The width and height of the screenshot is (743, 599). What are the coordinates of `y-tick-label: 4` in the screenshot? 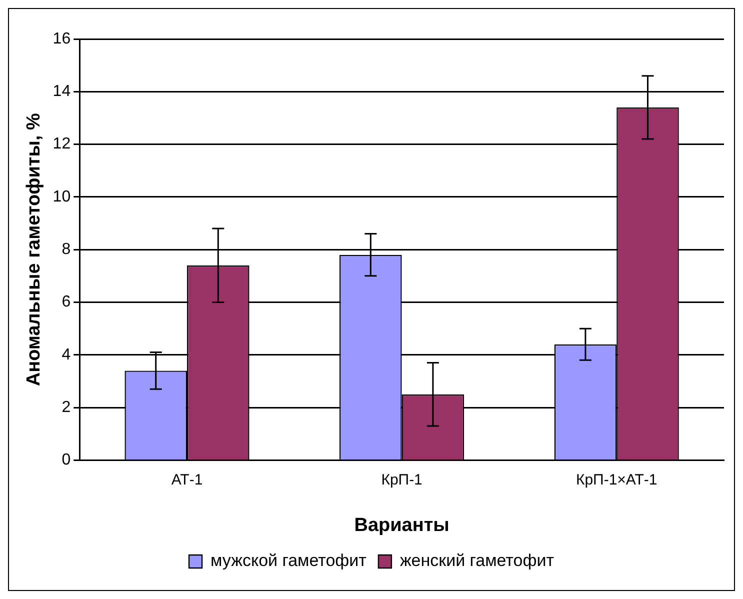 It's located at (66, 355).